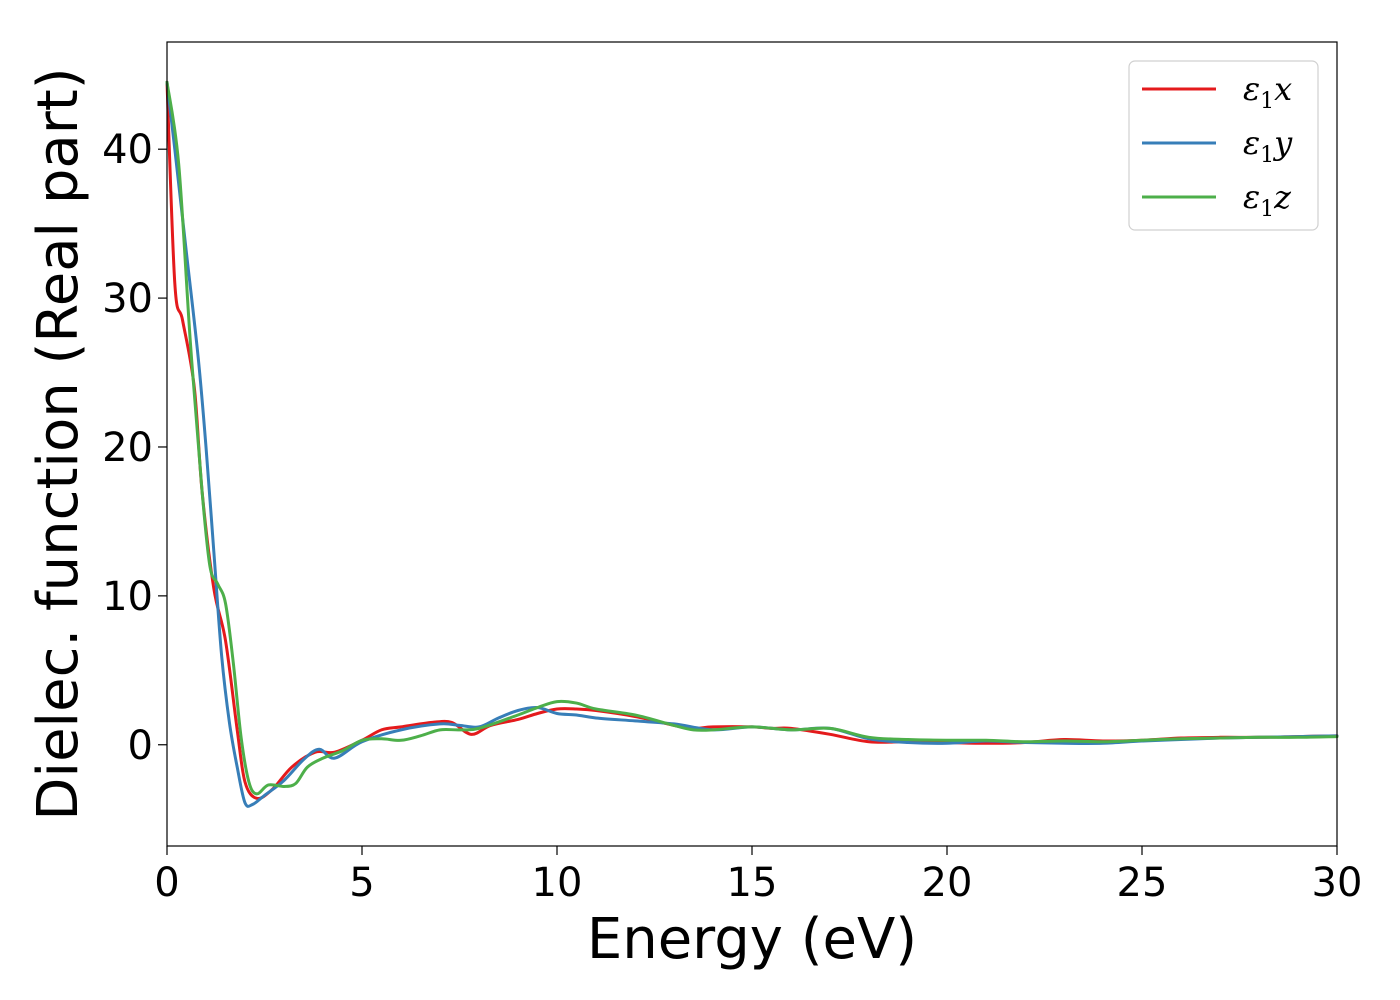 Image resolution: width=1400 pixels, height=1000 pixels. I want to click on x-axis-label: Energy (eV), so click(752, 939).